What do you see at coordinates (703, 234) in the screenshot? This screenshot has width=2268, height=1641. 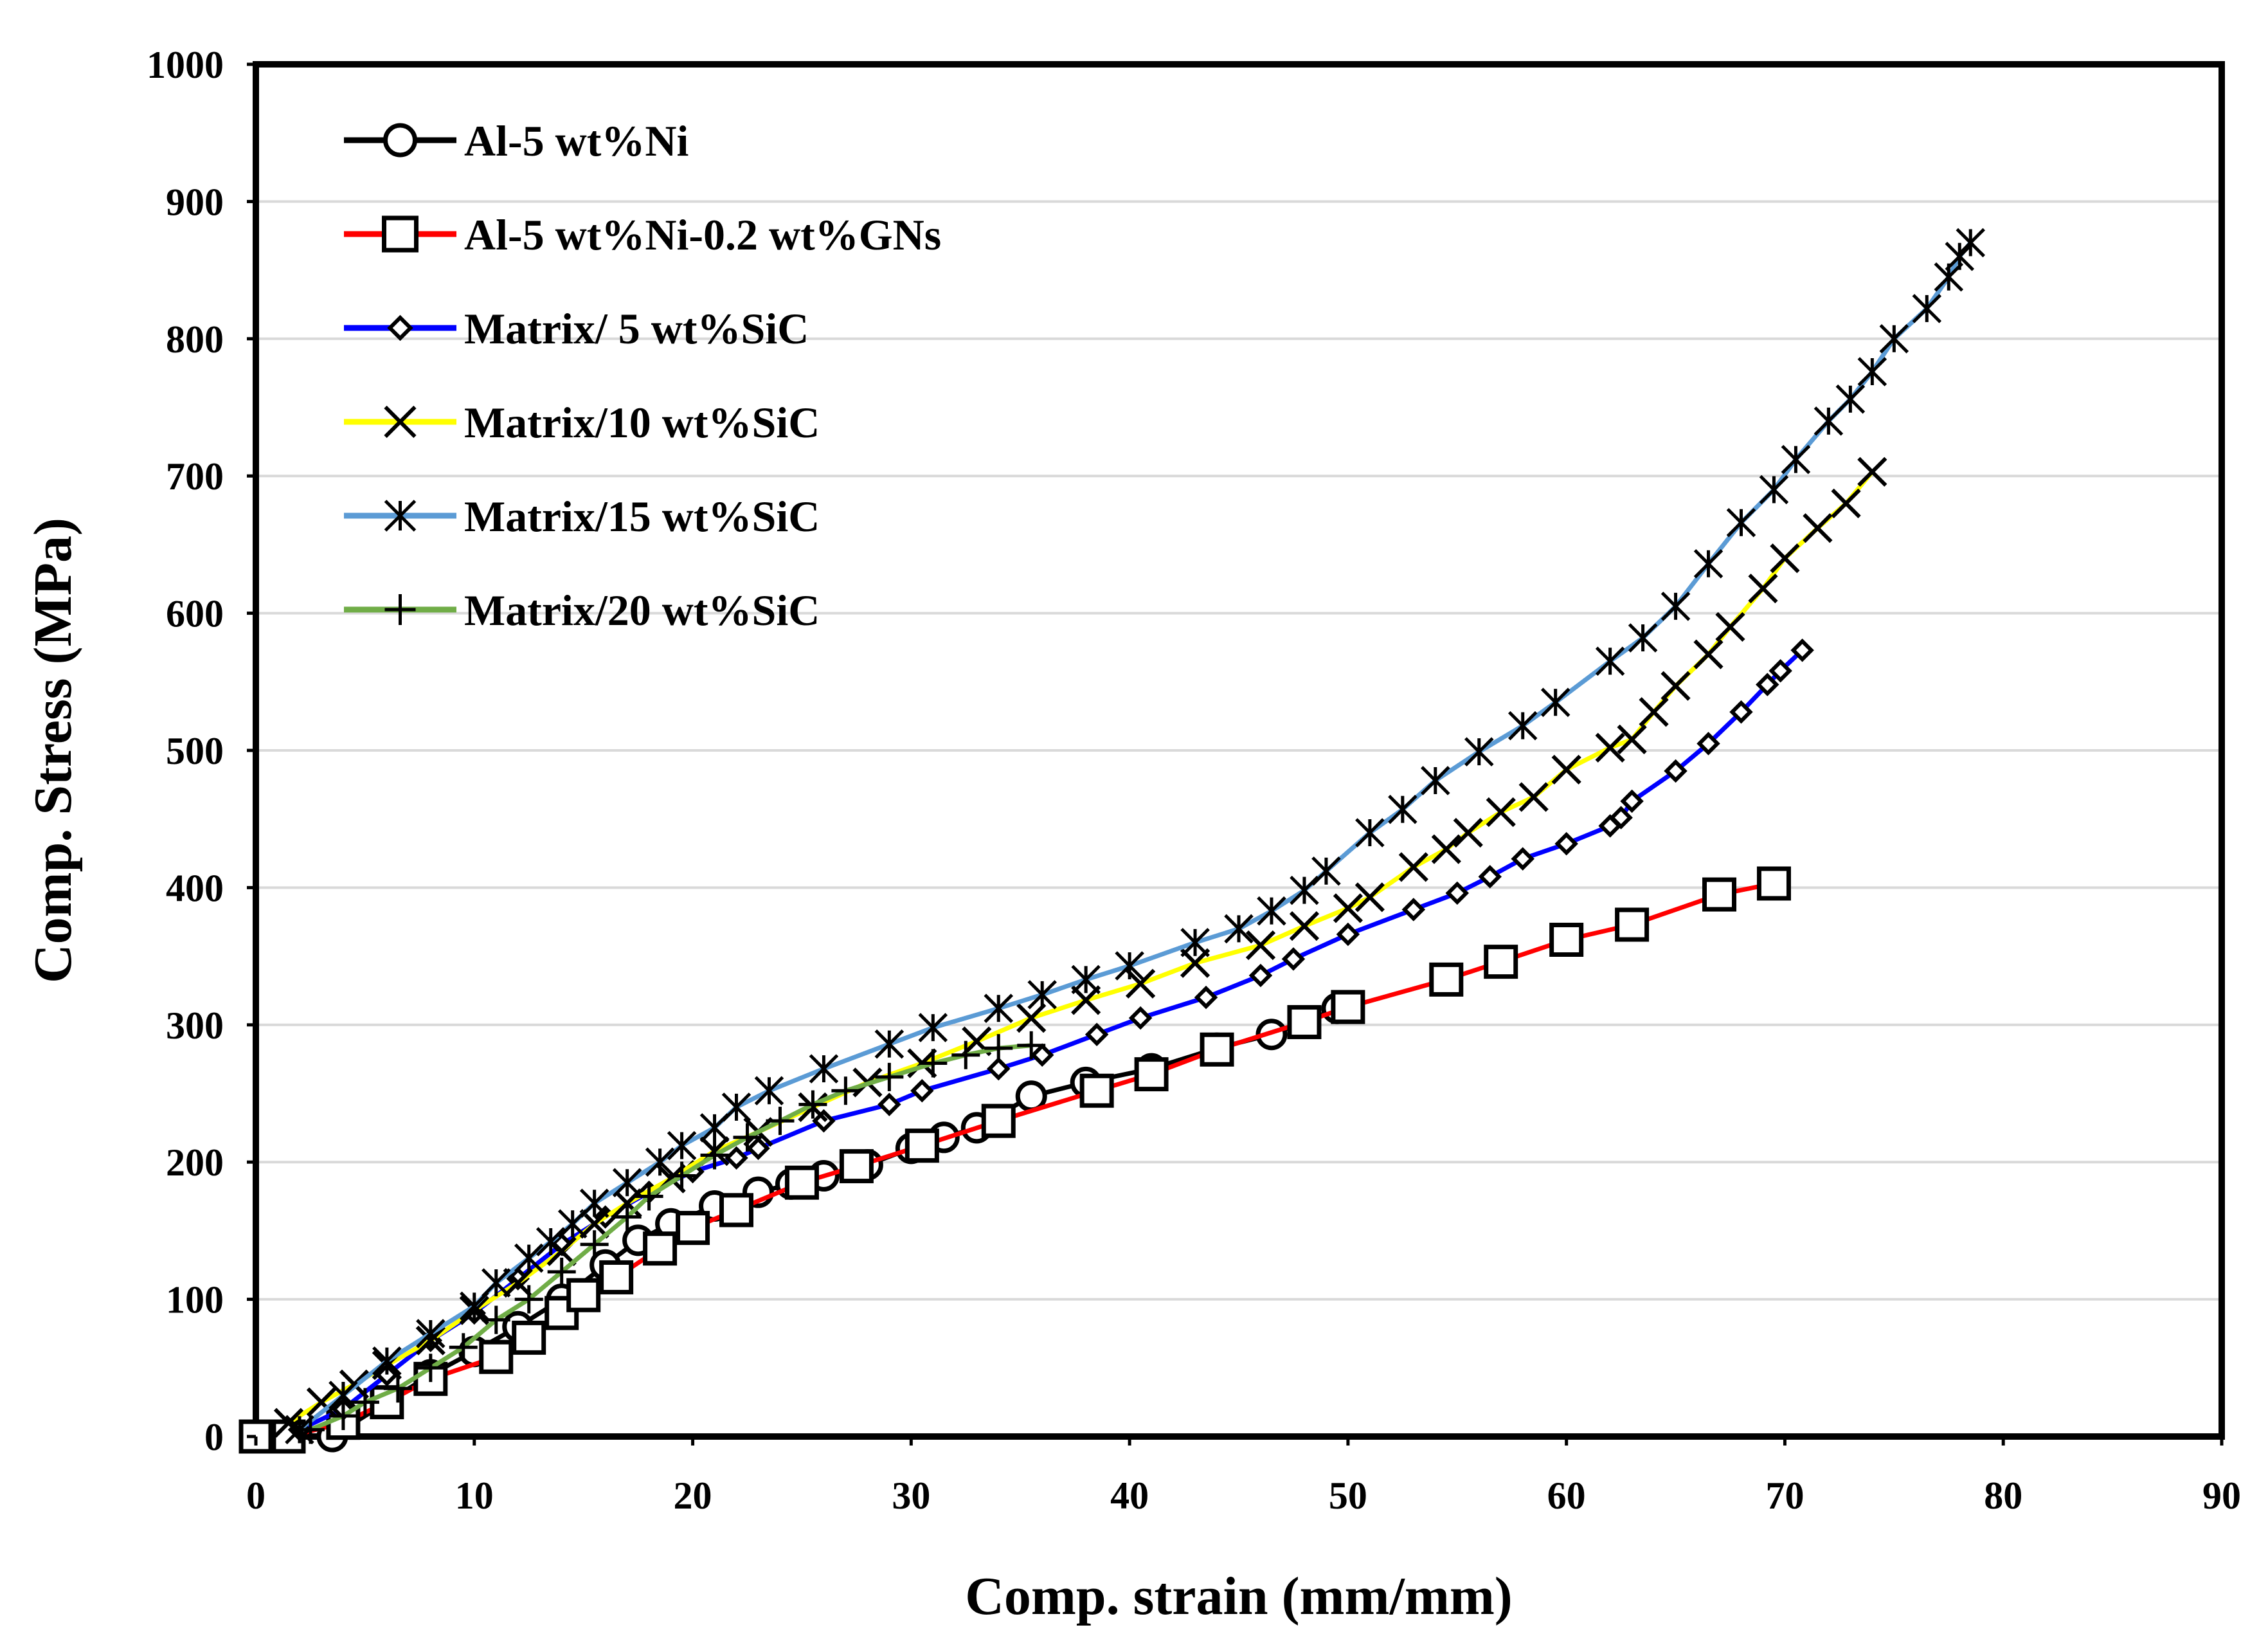 I see `legend-label: Al-5 wt%Ni-0.2 wt%GNs` at bounding box center [703, 234].